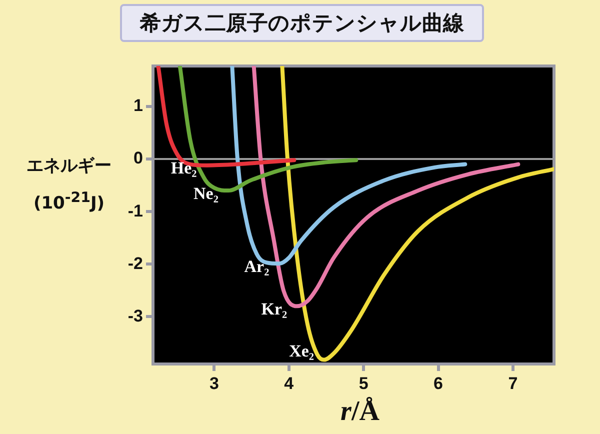 The height and width of the screenshot is (434, 600). What do you see at coordinates (274, 309) in the screenshot?
I see `series-label: Kr₂` at bounding box center [274, 309].